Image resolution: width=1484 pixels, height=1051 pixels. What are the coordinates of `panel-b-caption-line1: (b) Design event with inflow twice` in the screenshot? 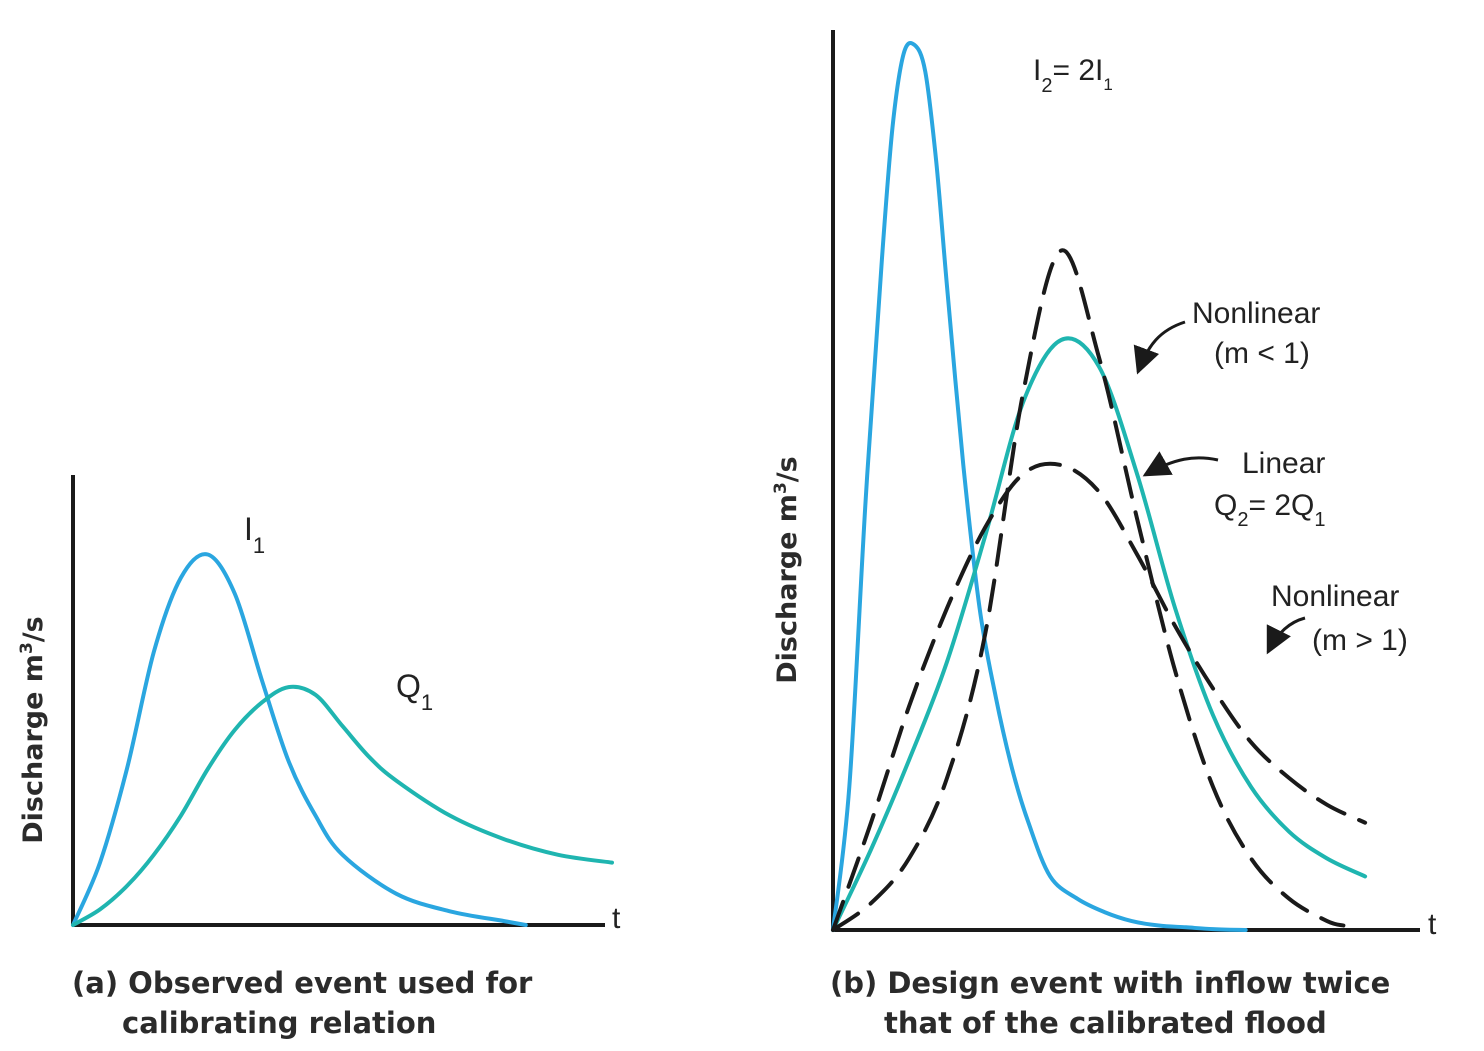 It's located at (1110, 983).